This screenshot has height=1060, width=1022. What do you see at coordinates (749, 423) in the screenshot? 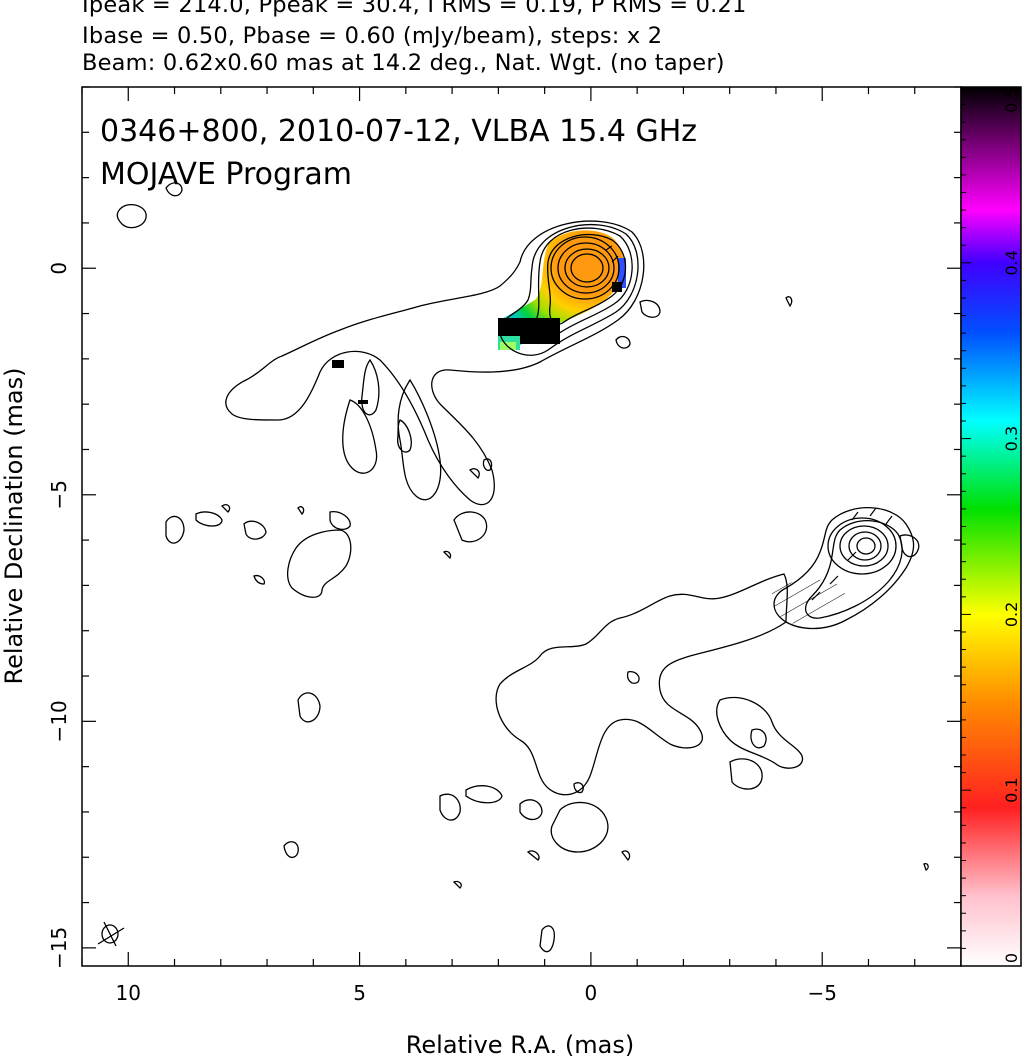
I see `polarization-vectors` at bounding box center [749, 423].